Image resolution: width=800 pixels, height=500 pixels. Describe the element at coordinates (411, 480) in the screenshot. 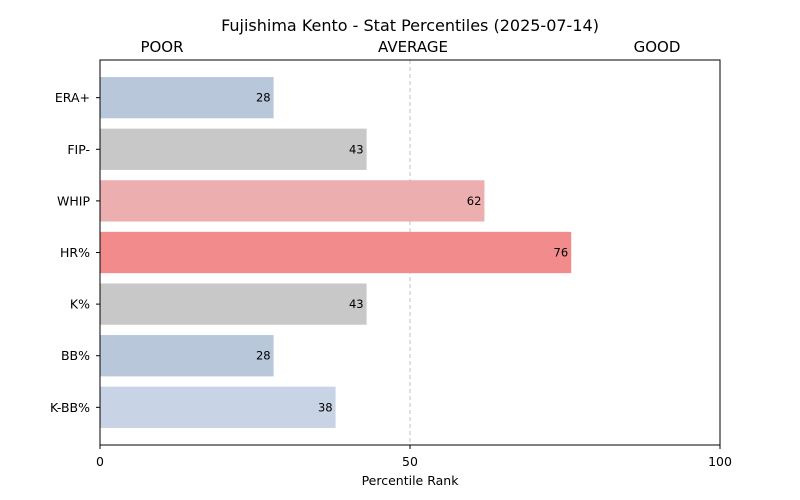

I see `x-axis-label: Percentile Rank` at that location.